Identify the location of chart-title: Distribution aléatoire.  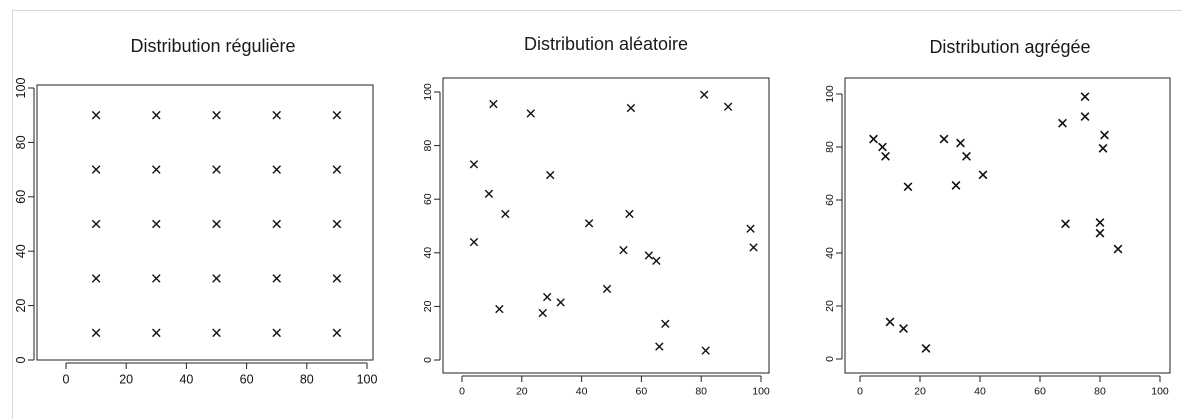
(606, 44).